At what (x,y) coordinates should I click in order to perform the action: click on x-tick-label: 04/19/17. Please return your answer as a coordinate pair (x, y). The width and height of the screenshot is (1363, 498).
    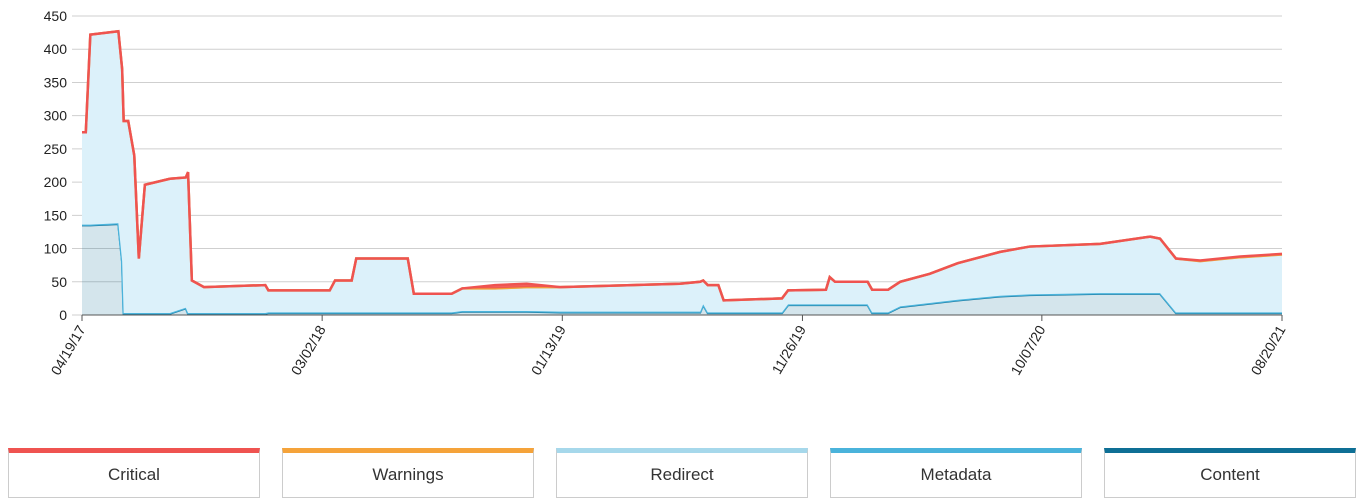
    Looking at the image, I should click on (67, 349).